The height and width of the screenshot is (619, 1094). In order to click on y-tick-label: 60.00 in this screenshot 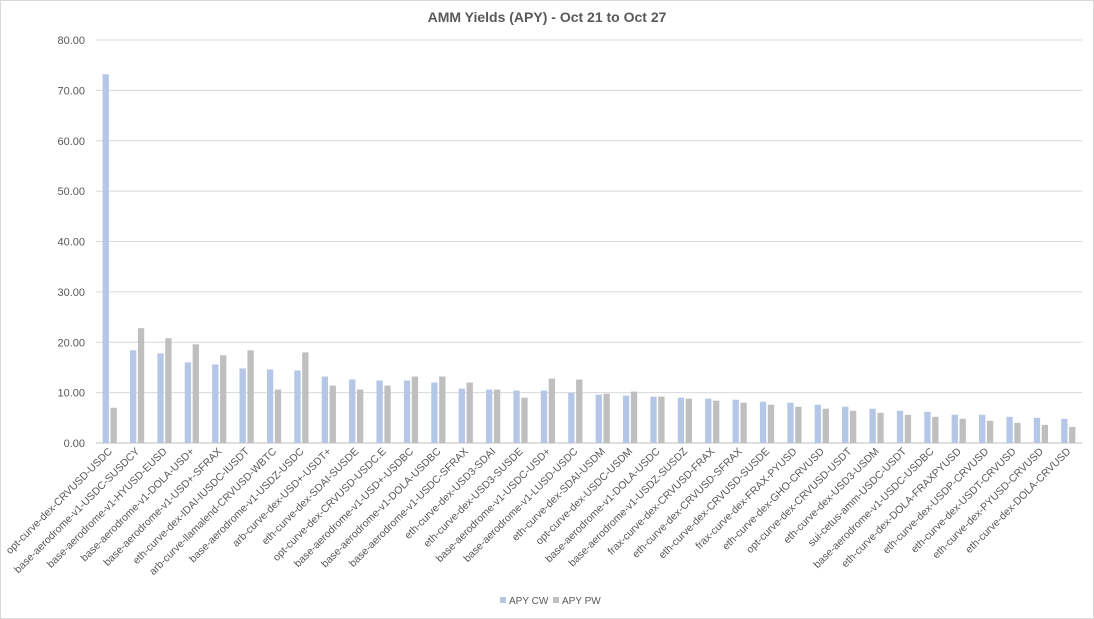, I will do `click(71, 142)`.